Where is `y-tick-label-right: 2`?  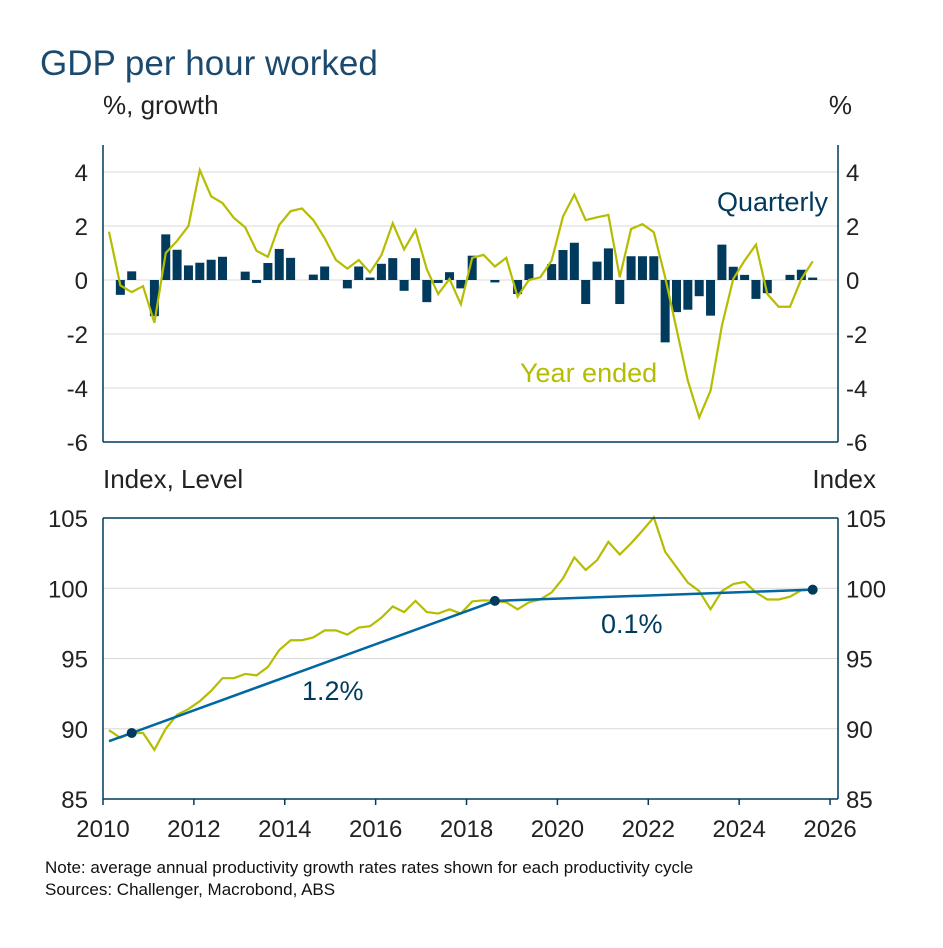
y-tick-label-right: 2 is located at coordinates (852, 227).